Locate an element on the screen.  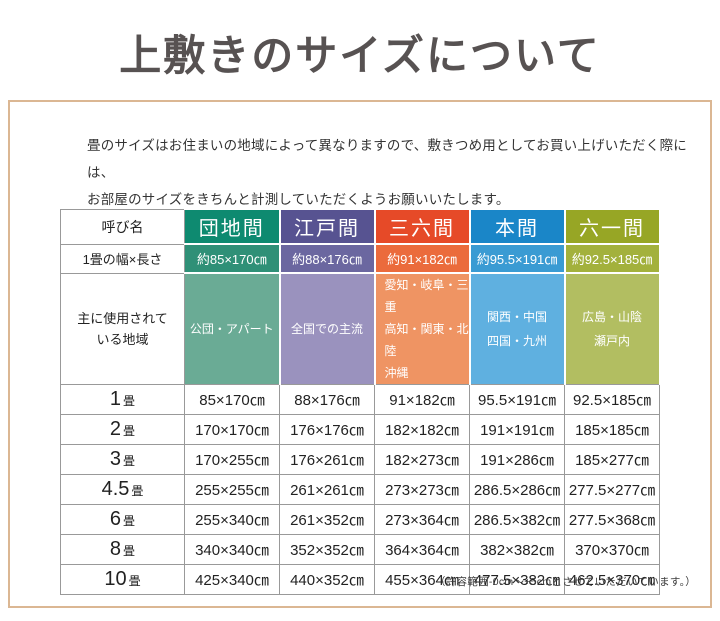
size-value-cell: 364×364㎝ is located at coordinates (422, 549).